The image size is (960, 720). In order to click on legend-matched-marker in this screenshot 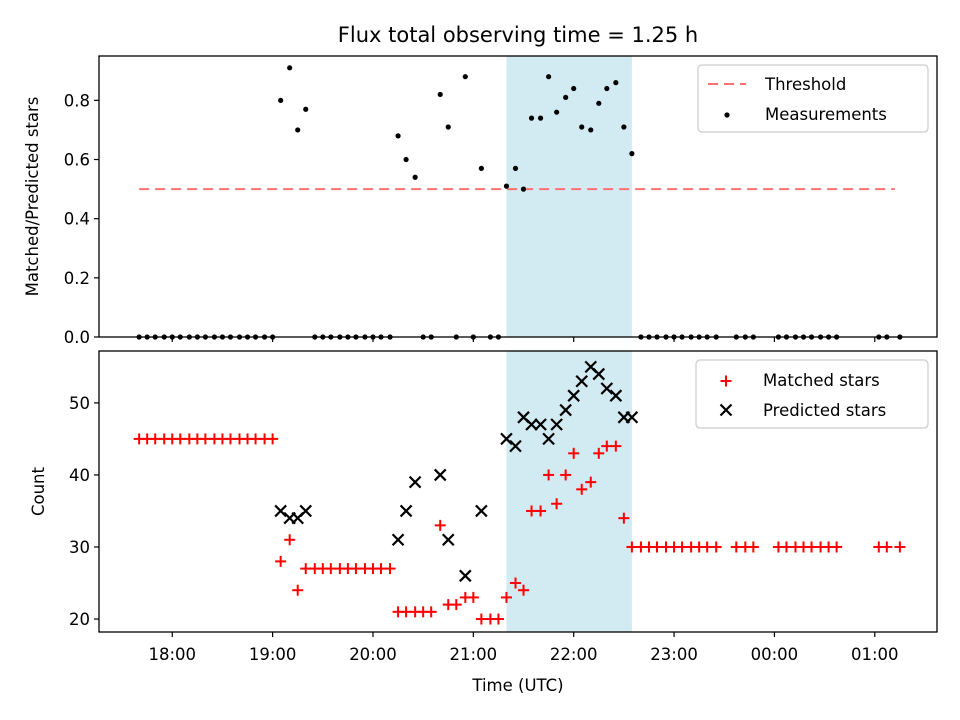, I will do `click(726, 381)`.